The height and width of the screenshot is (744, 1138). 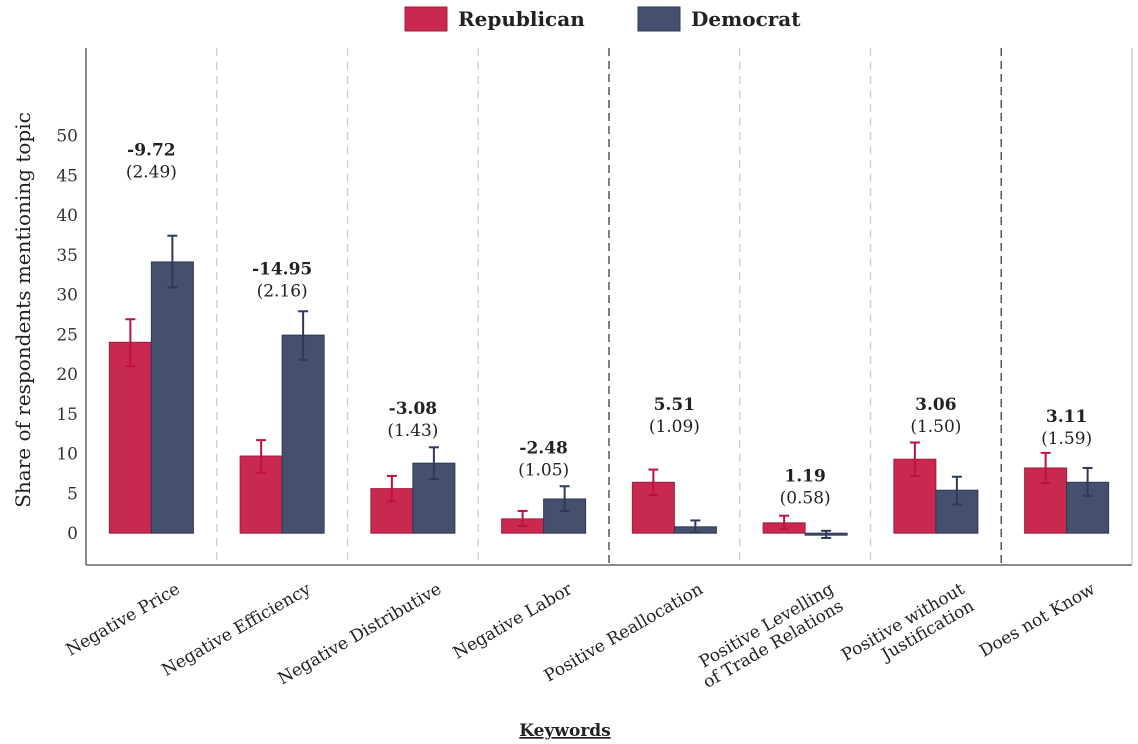 I want to click on y-axis-label: Share of respondents mentioning topic, so click(x=23, y=310).